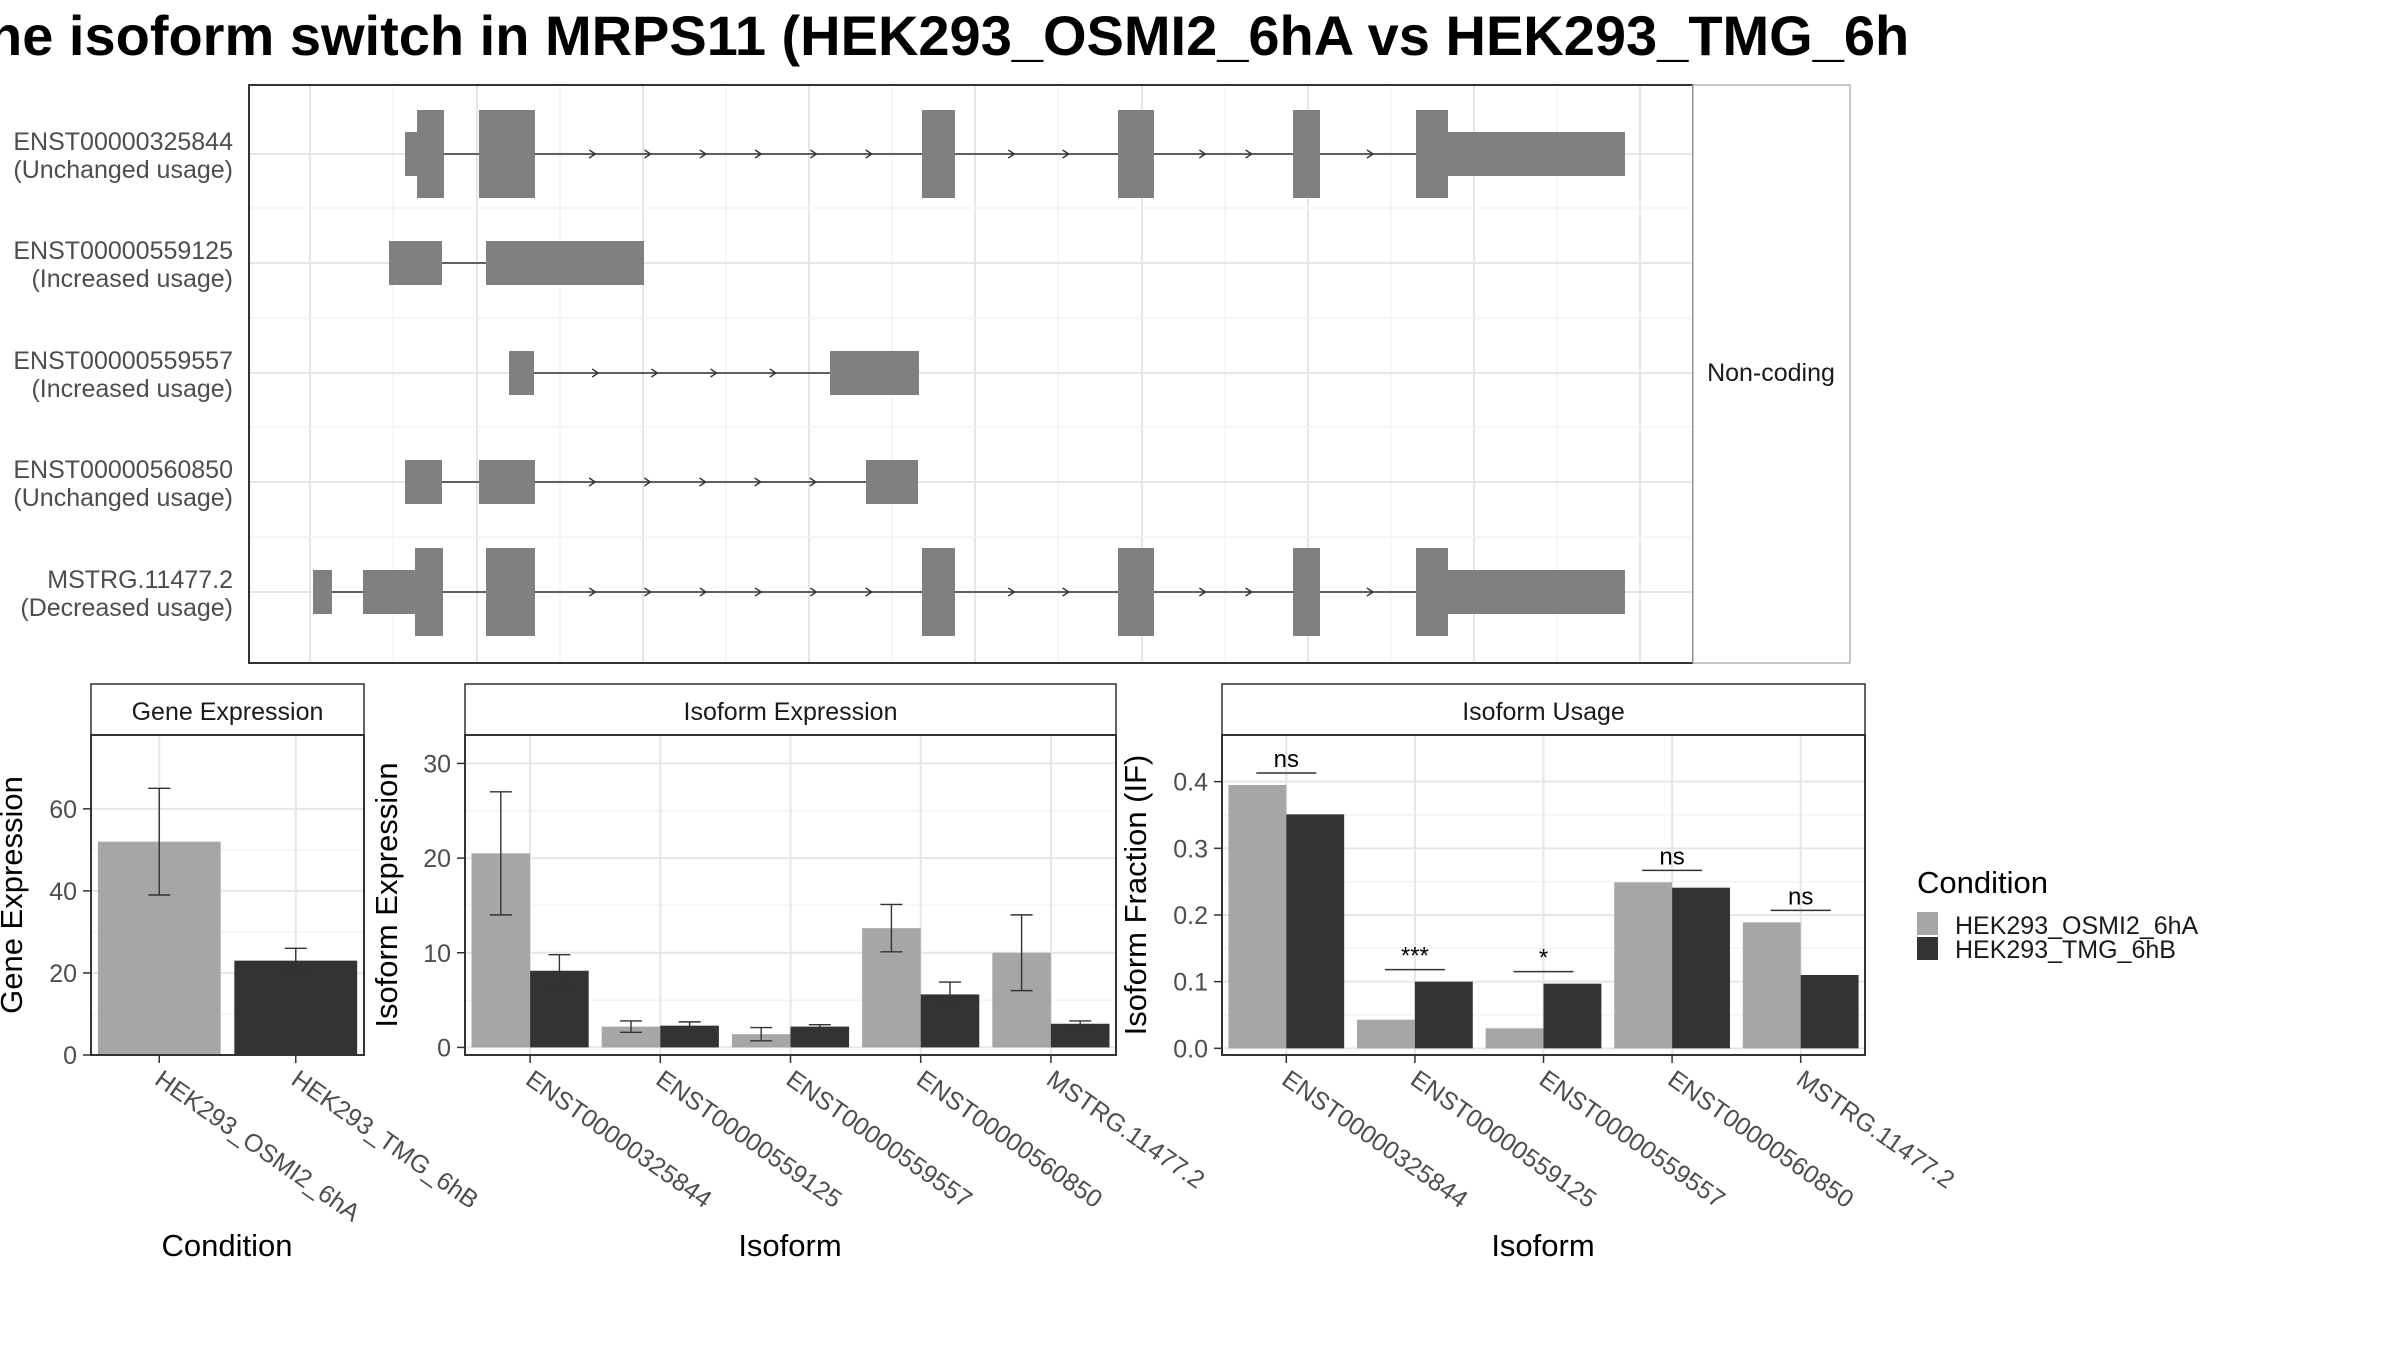  Describe the element at coordinates (1190, 783) in the screenshot. I see `y-tick-label: 0.4` at that location.